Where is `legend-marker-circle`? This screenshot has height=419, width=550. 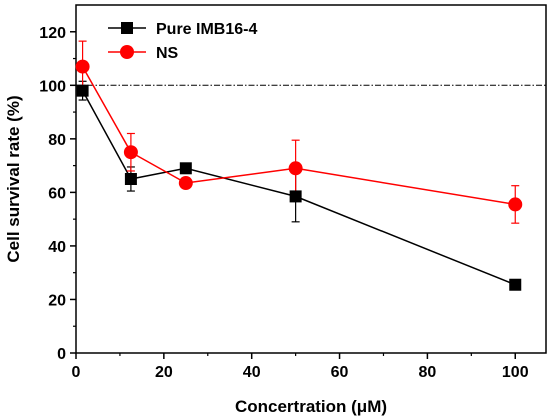 legend-marker-circle is located at coordinates (127, 52).